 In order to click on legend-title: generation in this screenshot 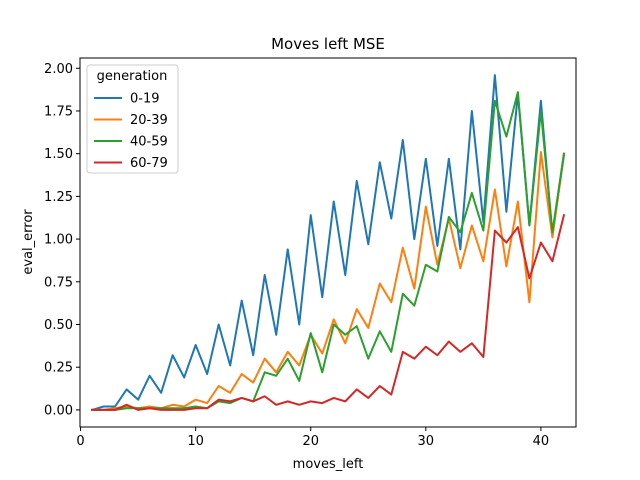, I will do `click(132, 76)`.